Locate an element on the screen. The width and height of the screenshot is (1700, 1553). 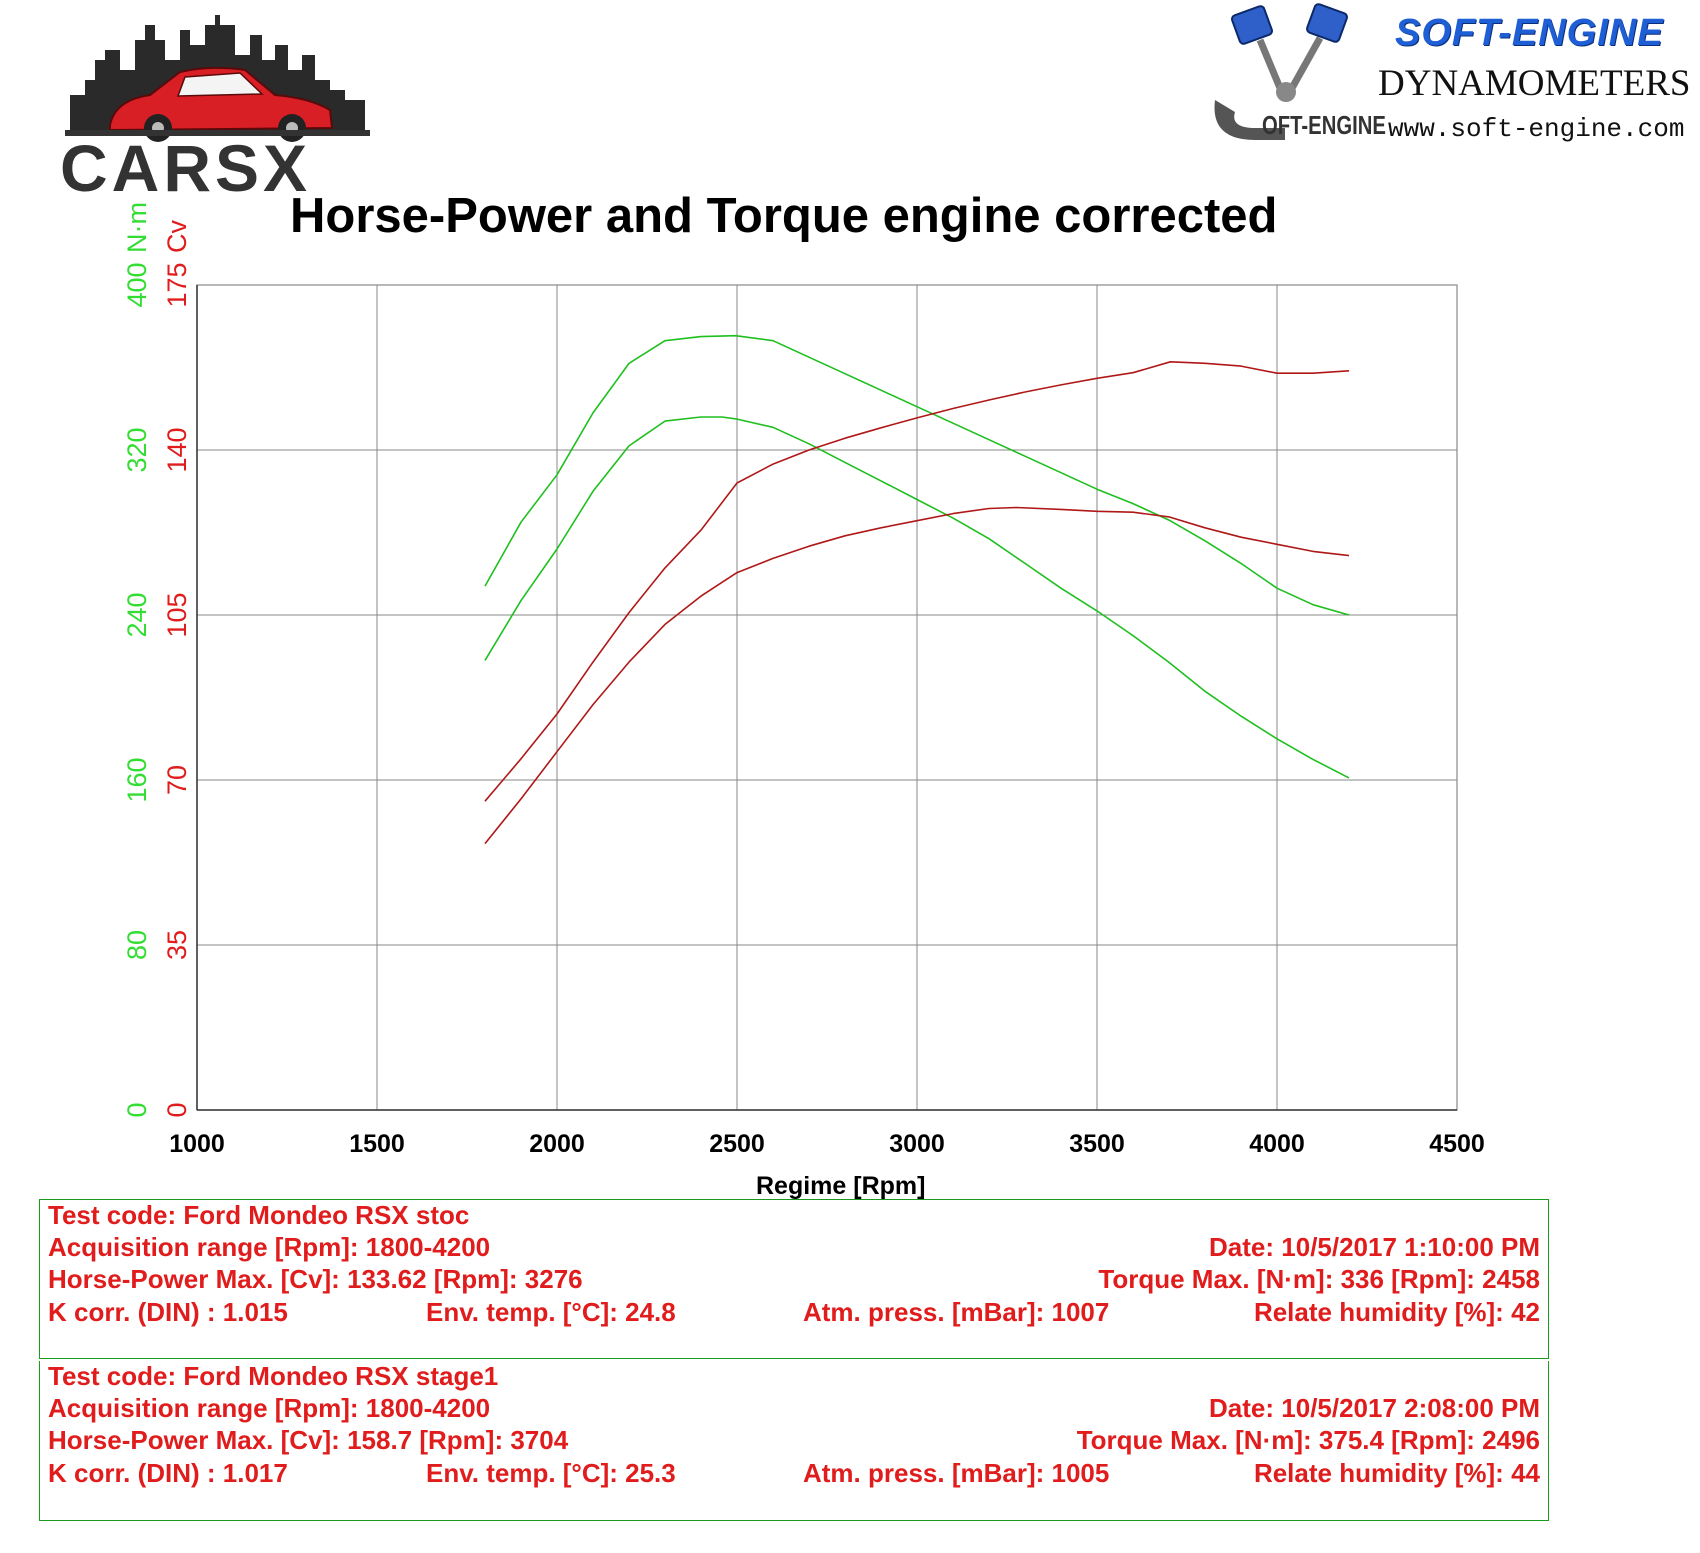
x-tick-label: 4000 is located at coordinates (1277, 1144).